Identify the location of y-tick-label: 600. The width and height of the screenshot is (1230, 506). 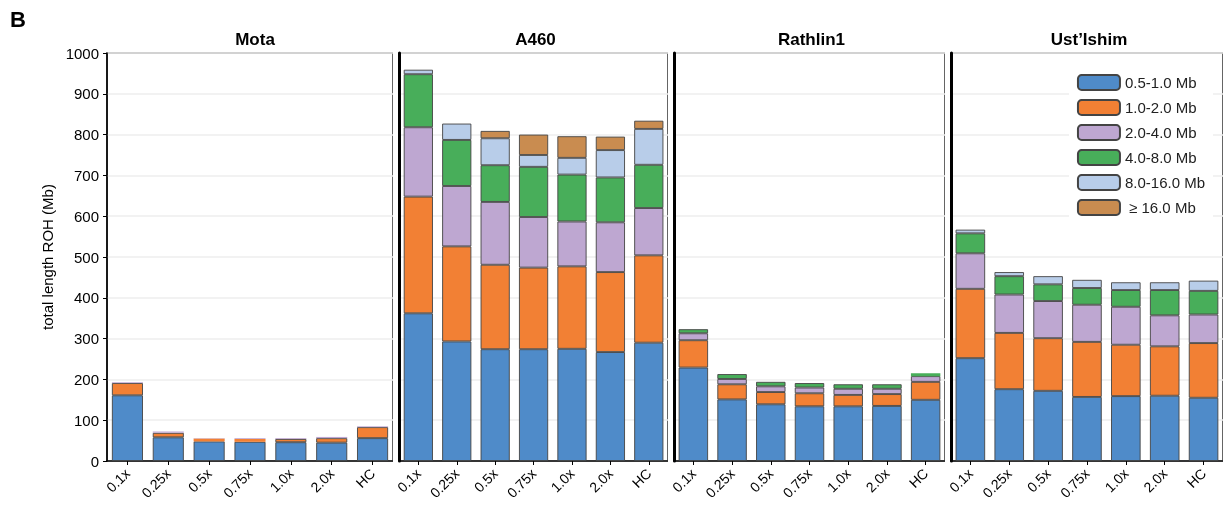
(86, 216).